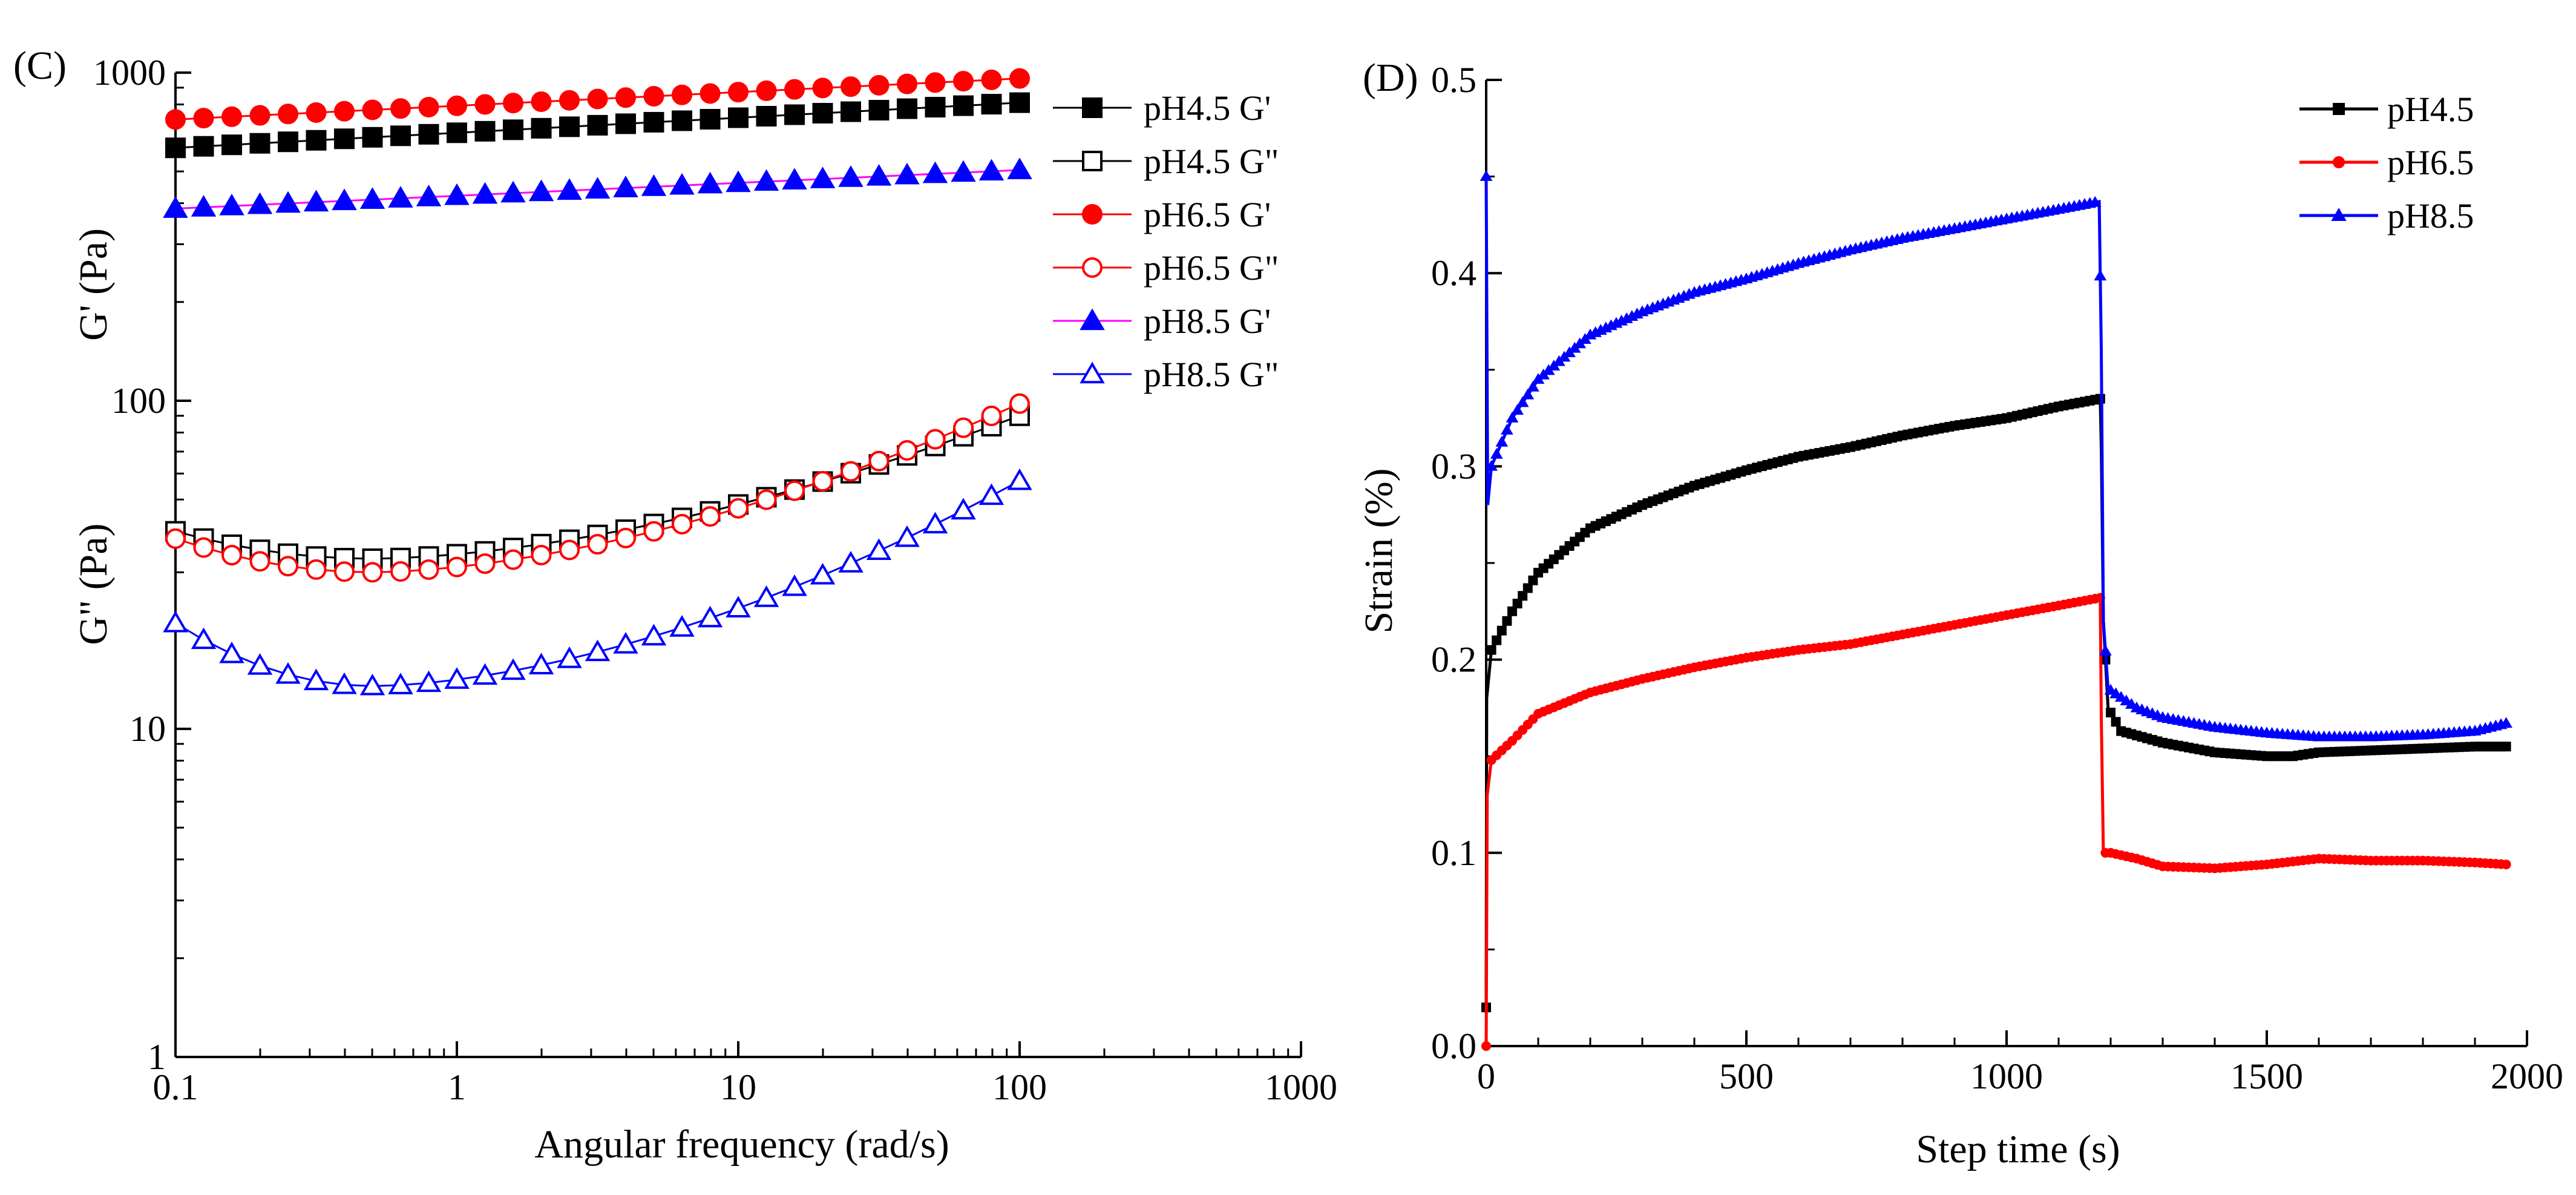 This screenshot has height=1195, width=2576. Describe the element at coordinates (1207, 108) in the screenshot. I see `panel-c-legend-label: pH4.5 G'` at that location.